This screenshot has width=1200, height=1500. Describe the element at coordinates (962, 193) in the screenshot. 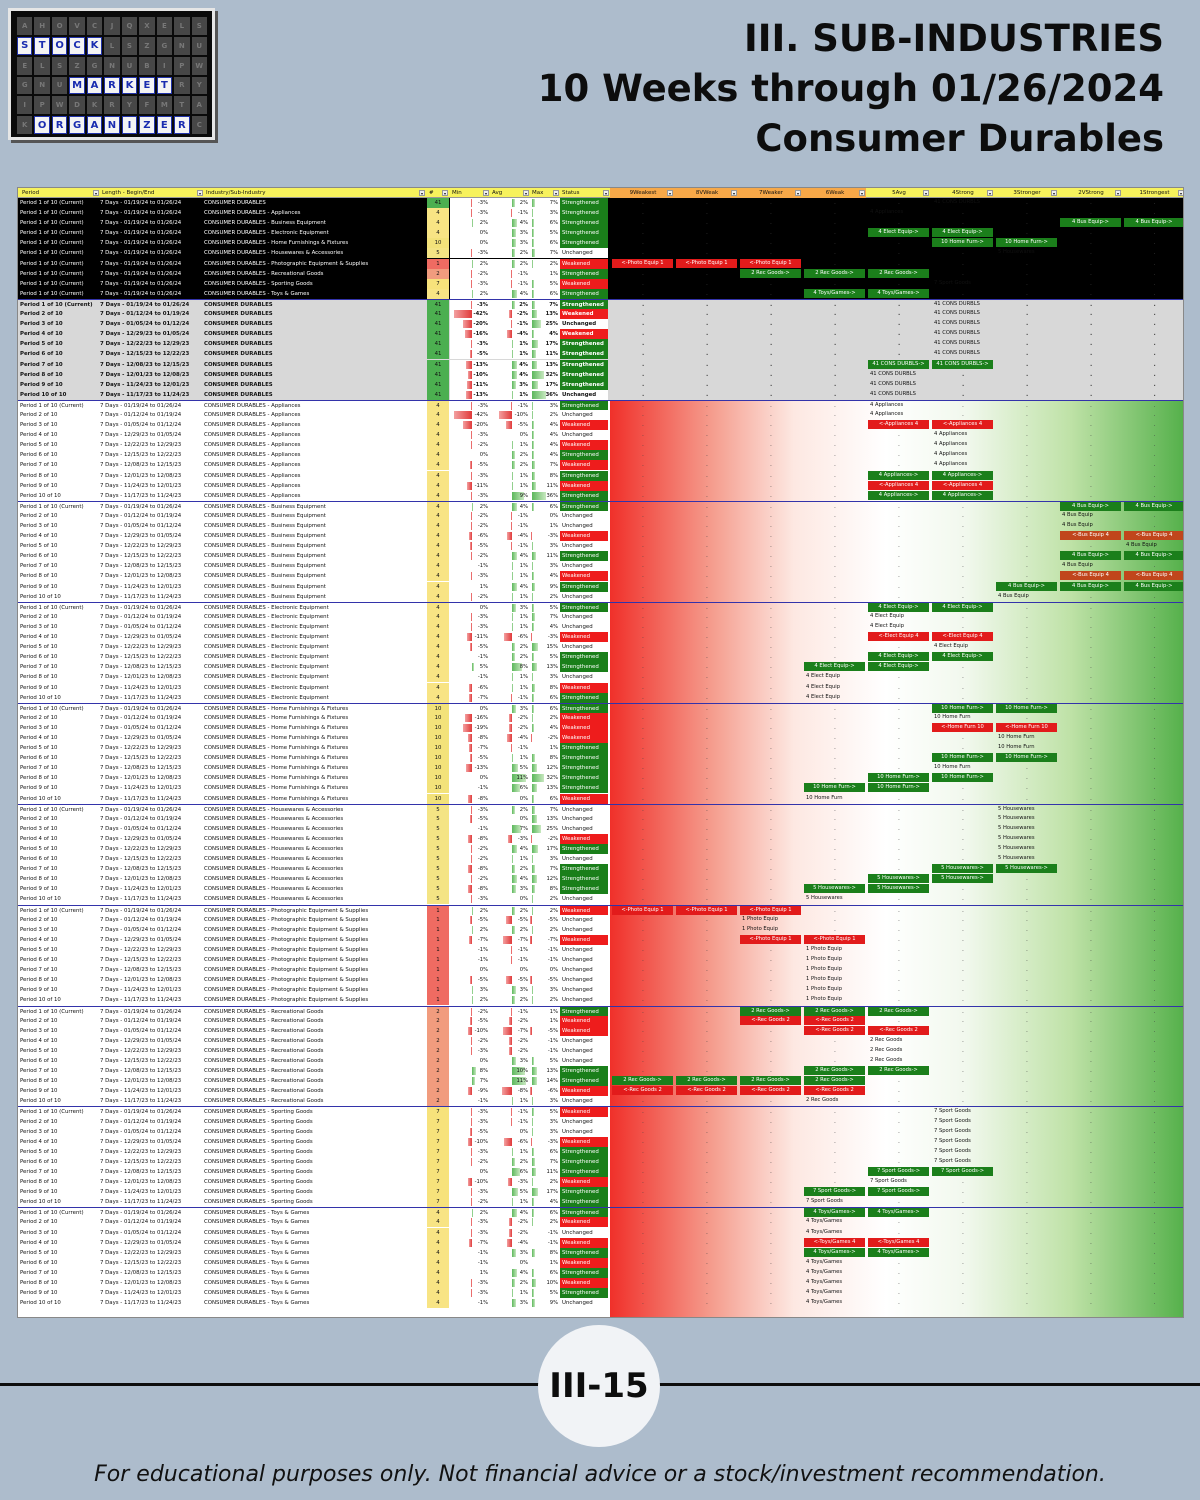

I see `column-header: 4Strong ▾` at that location.